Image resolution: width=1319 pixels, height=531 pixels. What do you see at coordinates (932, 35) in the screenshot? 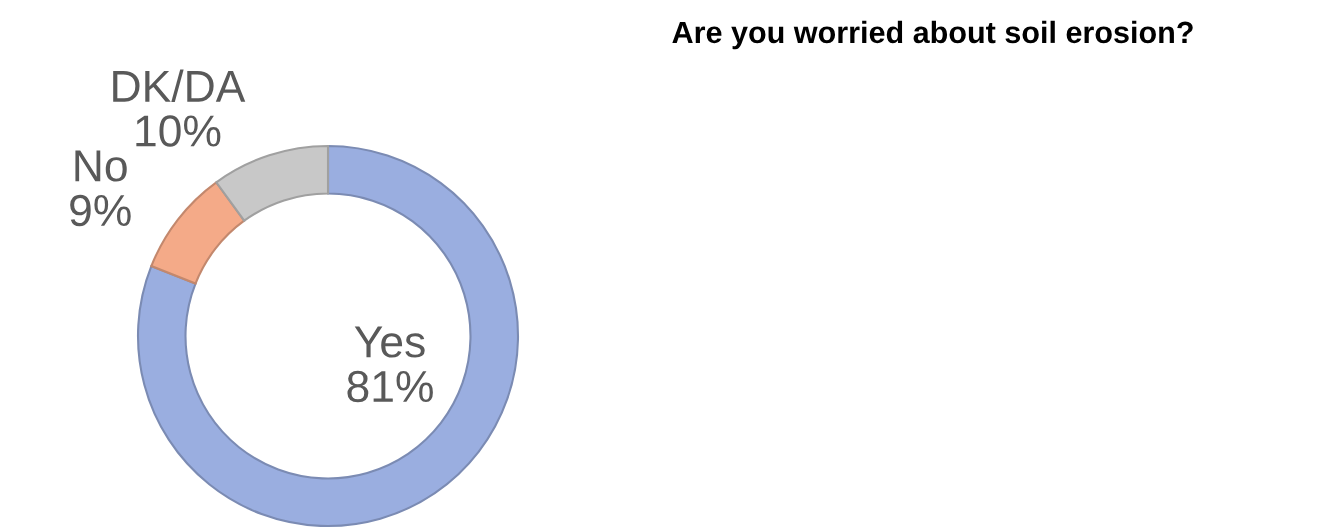
I see `text: Are you worried about soil erosion?` at bounding box center [932, 35].